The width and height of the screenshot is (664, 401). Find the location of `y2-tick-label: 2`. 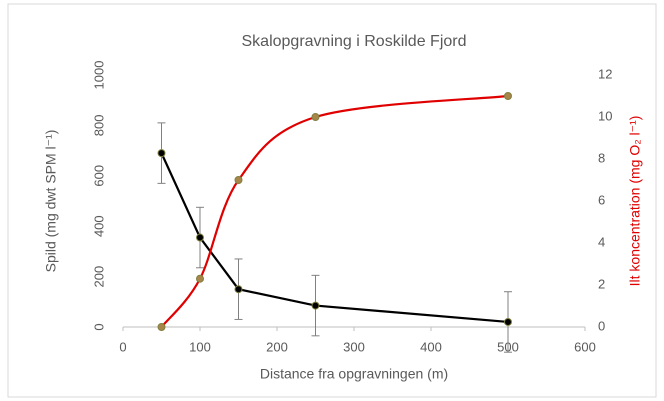

y2-tick-label: 2 is located at coordinates (601, 283).